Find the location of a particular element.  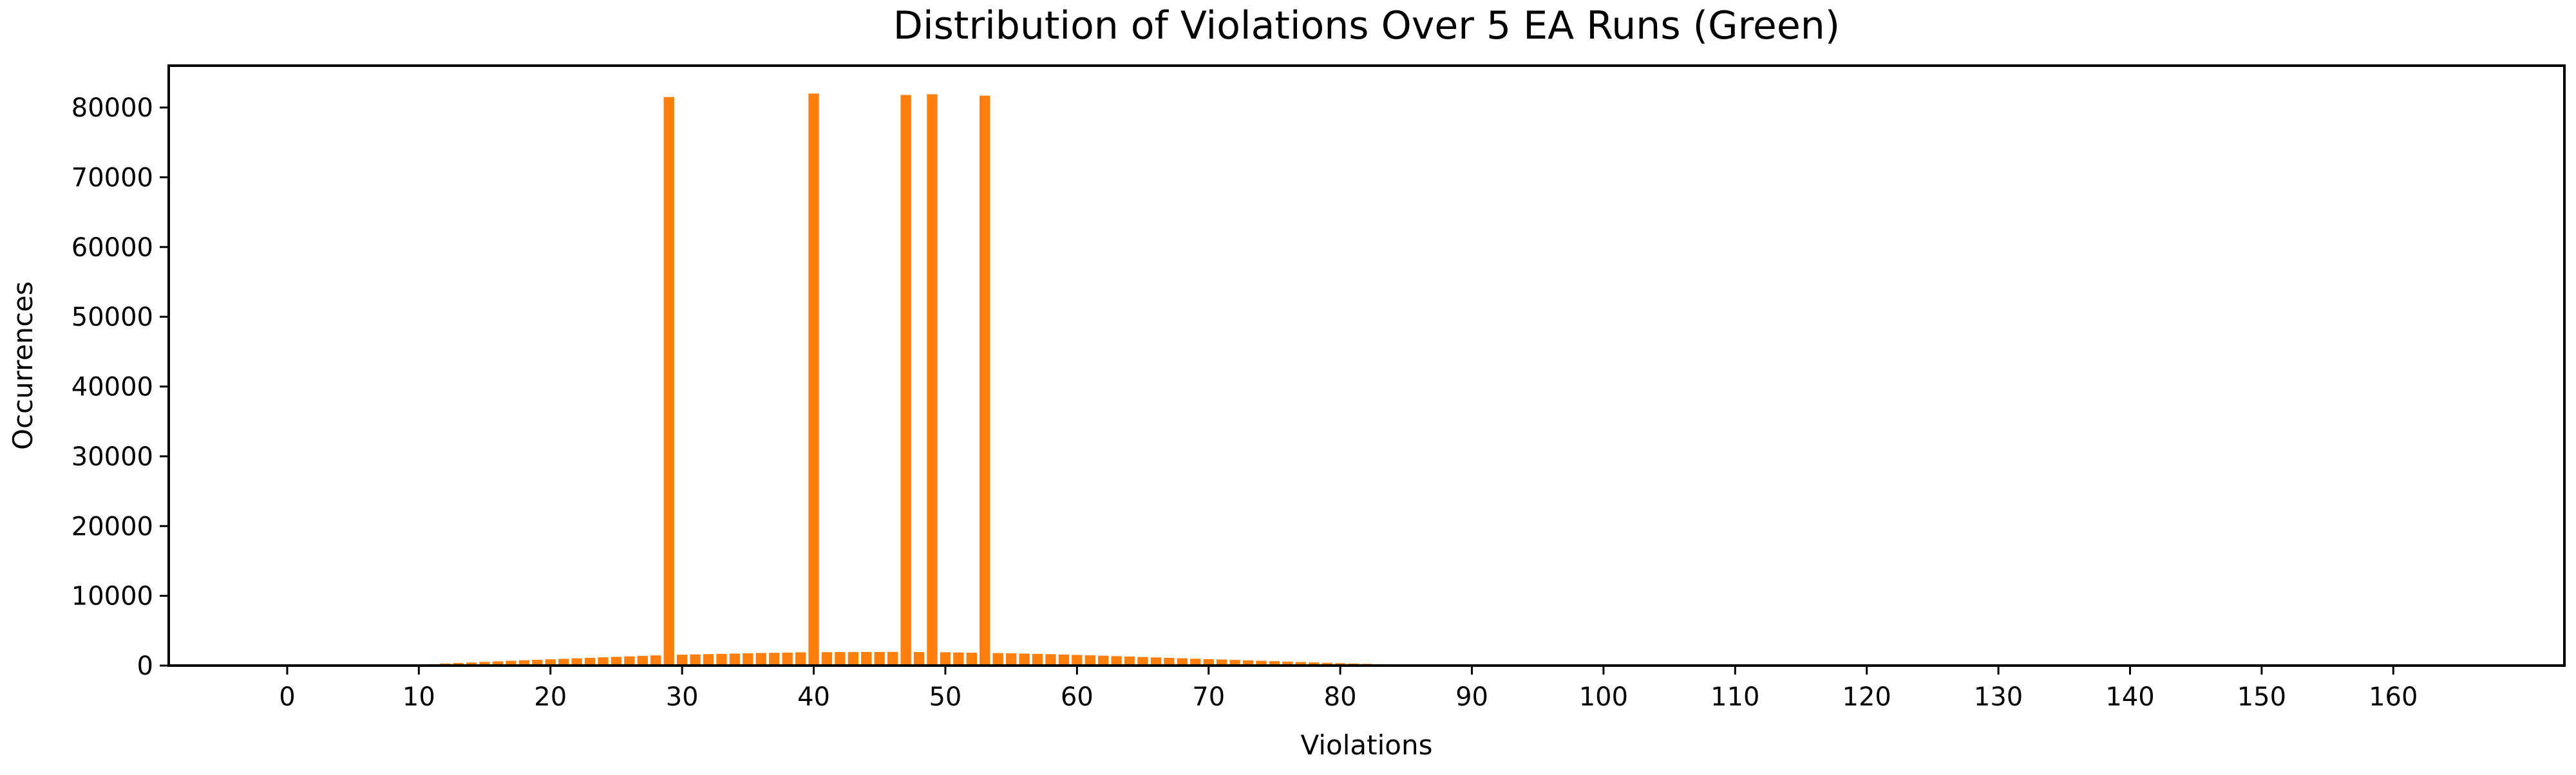

y-tick-label: 50000 is located at coordinates (112, 317).